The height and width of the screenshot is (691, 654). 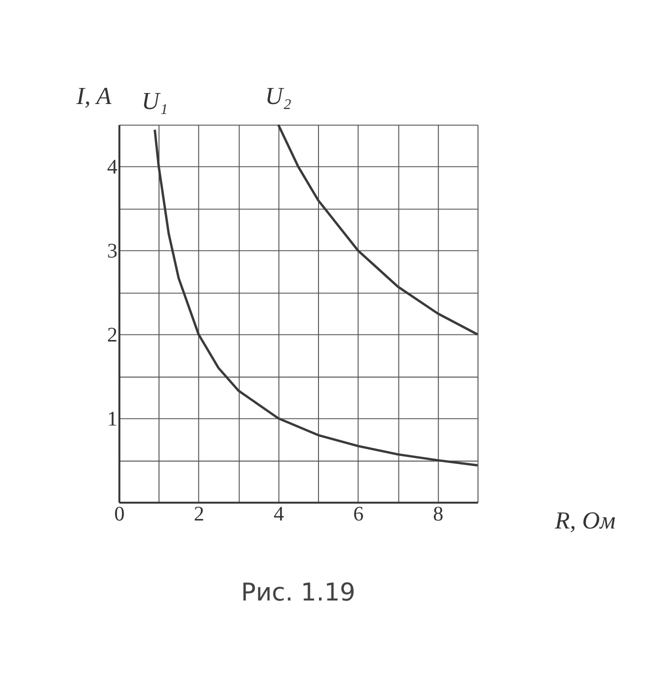 I want to click on y-tick-label: 2, so click(x=112, y=335).